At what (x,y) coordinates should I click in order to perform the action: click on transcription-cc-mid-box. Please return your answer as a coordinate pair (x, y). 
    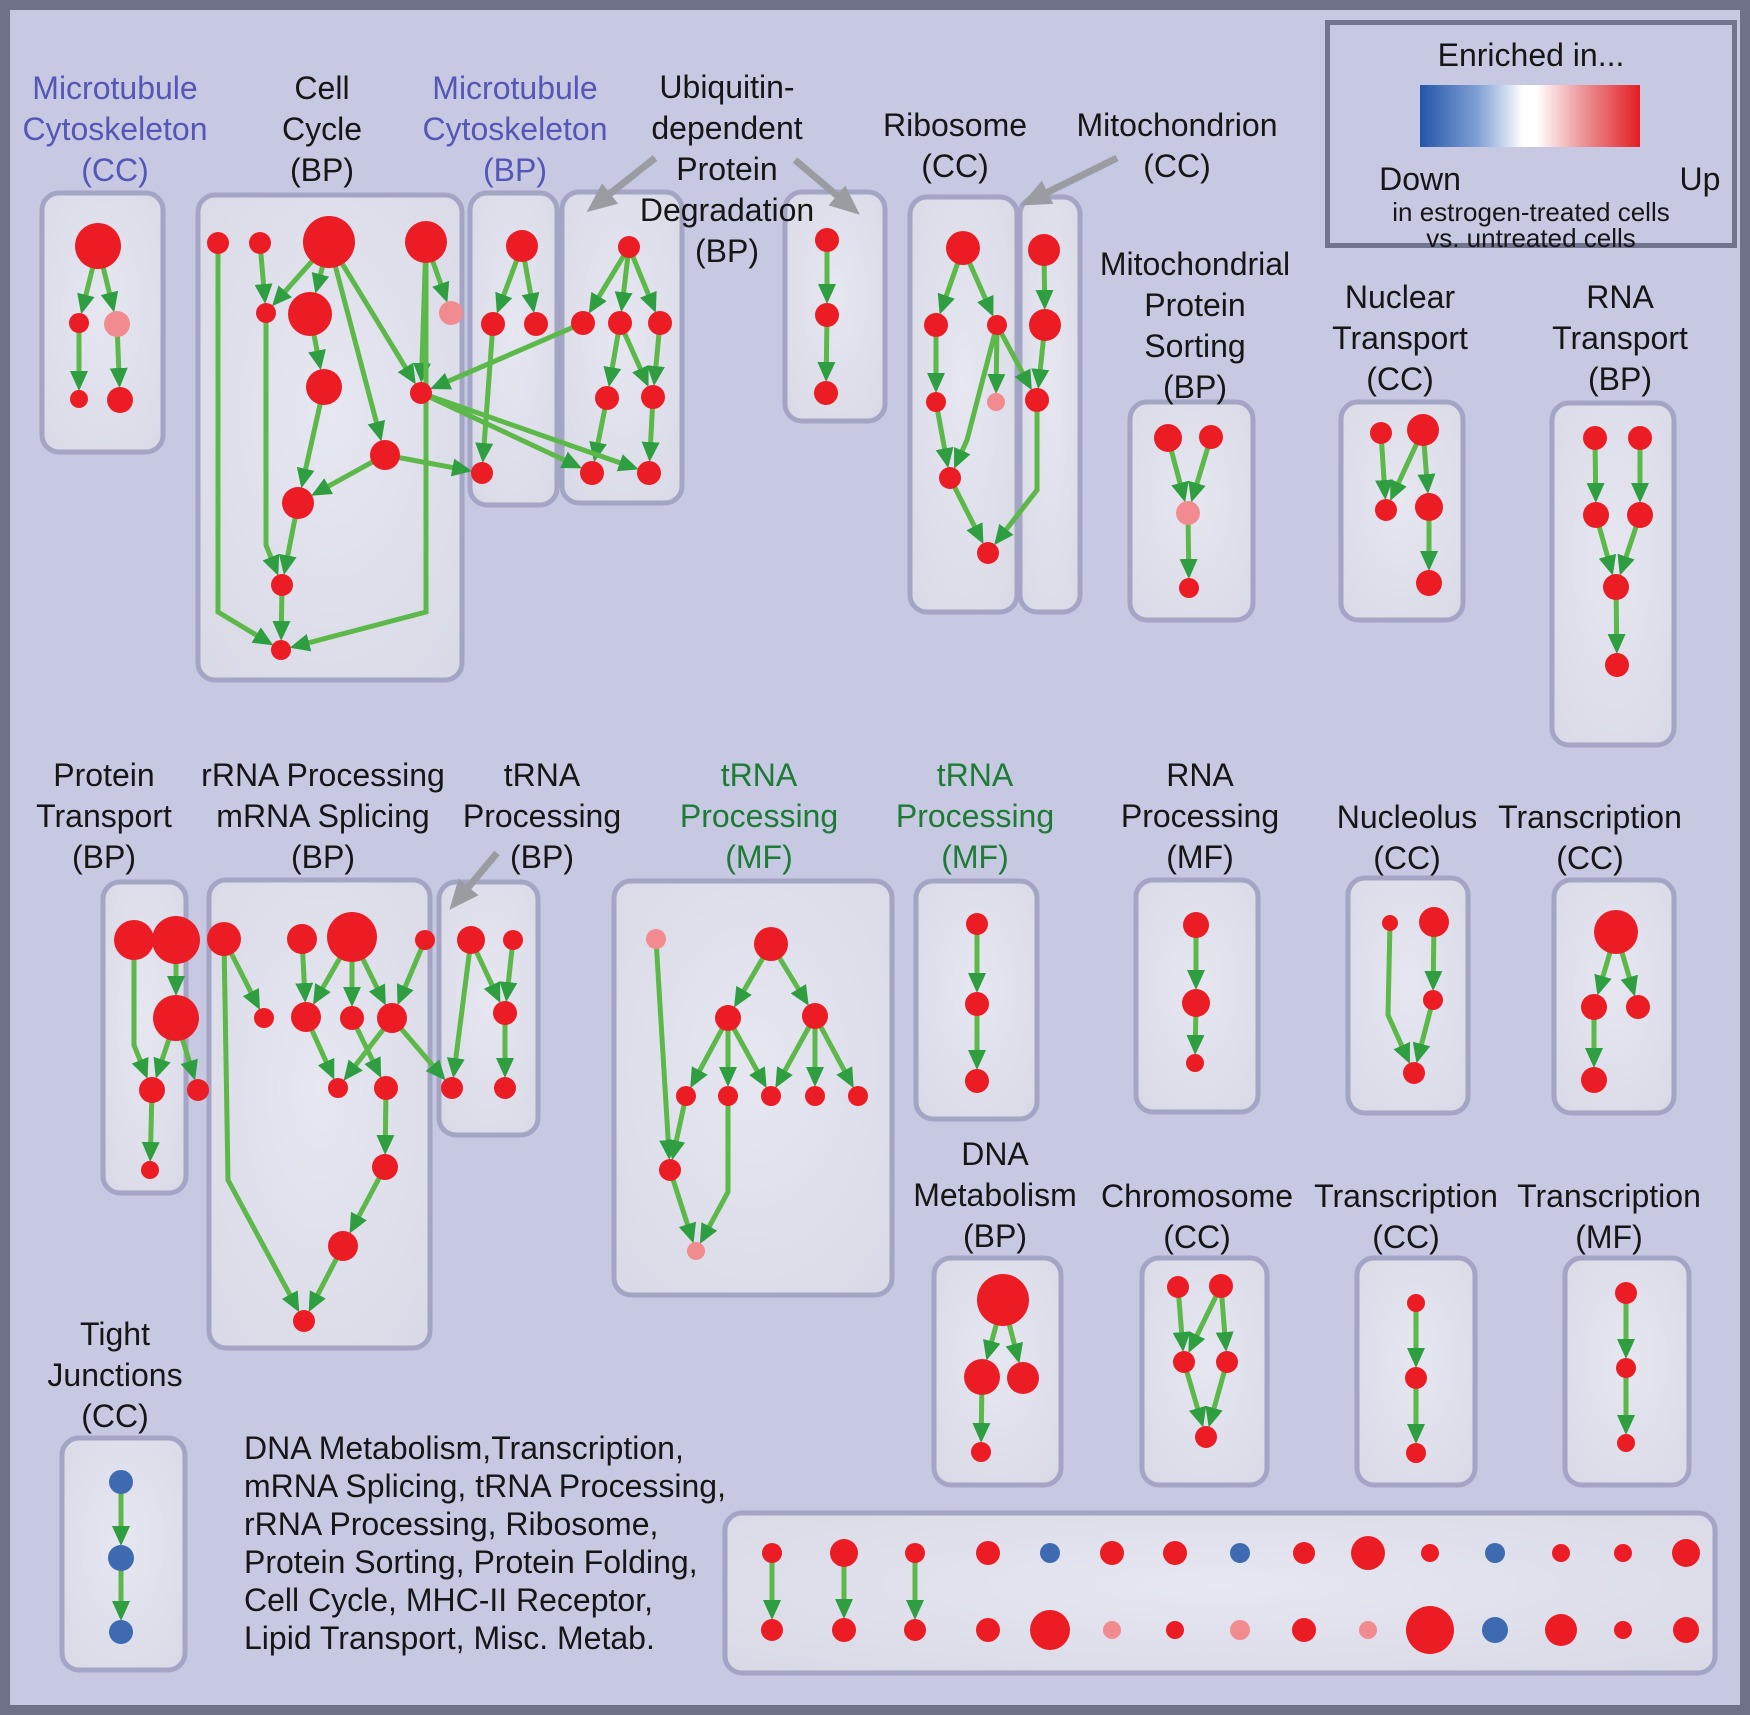
    Looking at the image, I should click on (1614, 996).